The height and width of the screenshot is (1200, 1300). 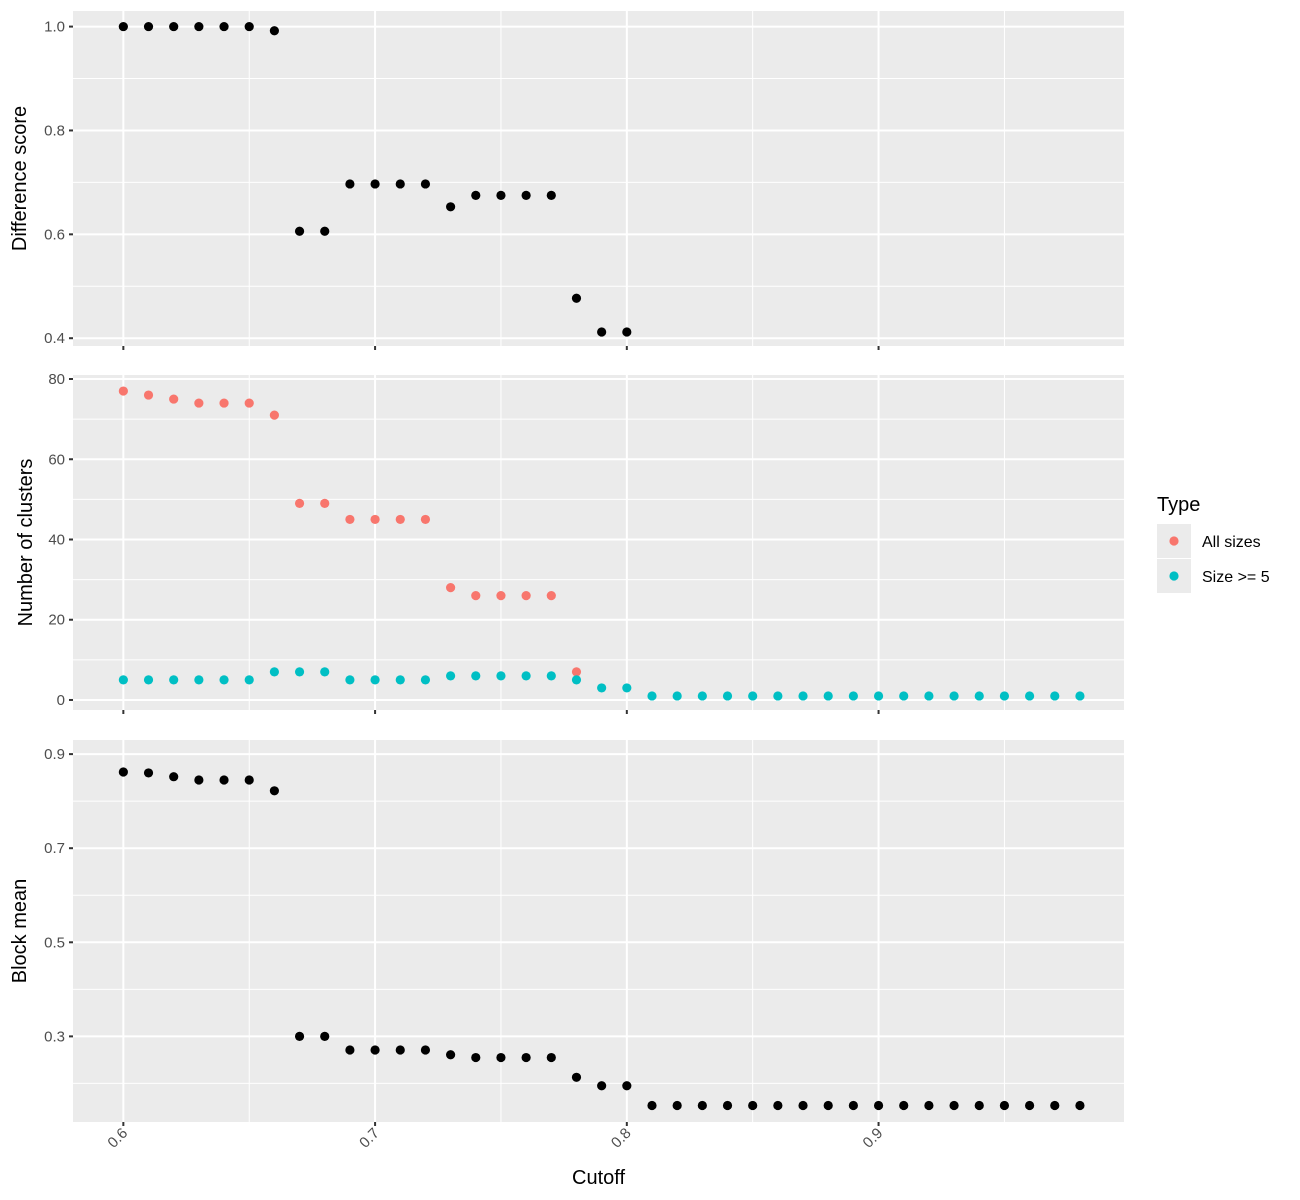 I want to click on y-axis-title: Number of clusters, so click(x=26, y=543).